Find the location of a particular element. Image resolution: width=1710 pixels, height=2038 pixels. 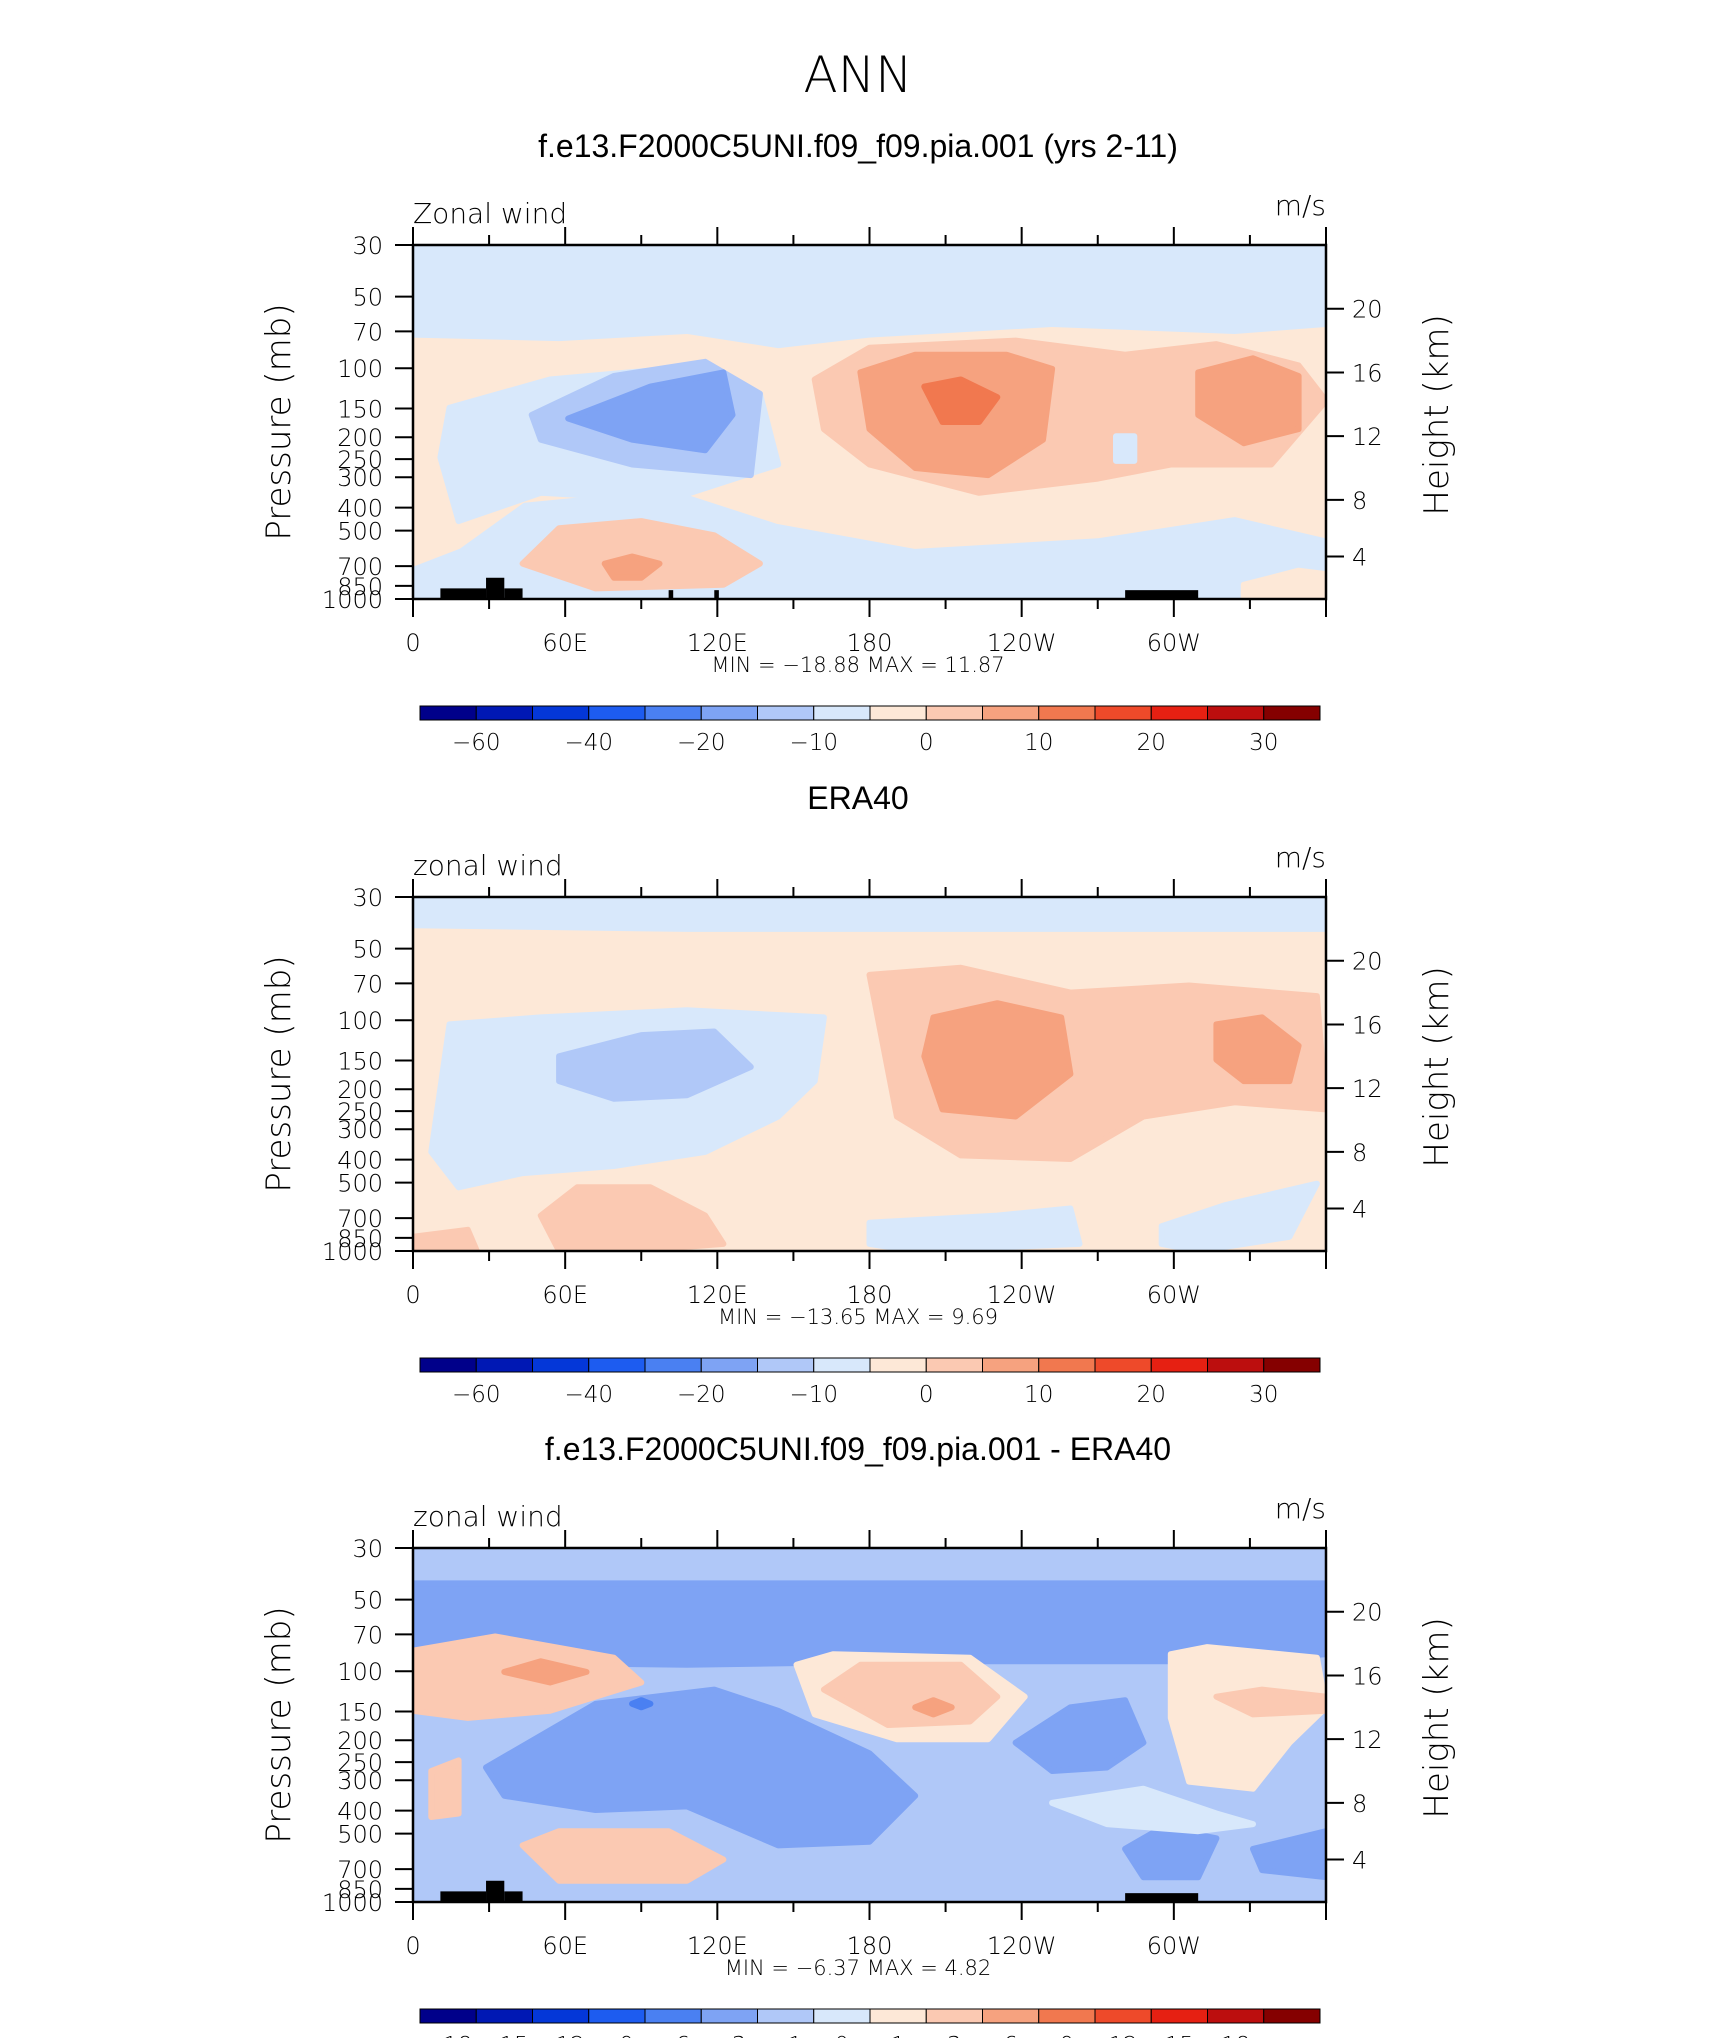

x-tick-label: 120E is located at coordinates (717, 1295).